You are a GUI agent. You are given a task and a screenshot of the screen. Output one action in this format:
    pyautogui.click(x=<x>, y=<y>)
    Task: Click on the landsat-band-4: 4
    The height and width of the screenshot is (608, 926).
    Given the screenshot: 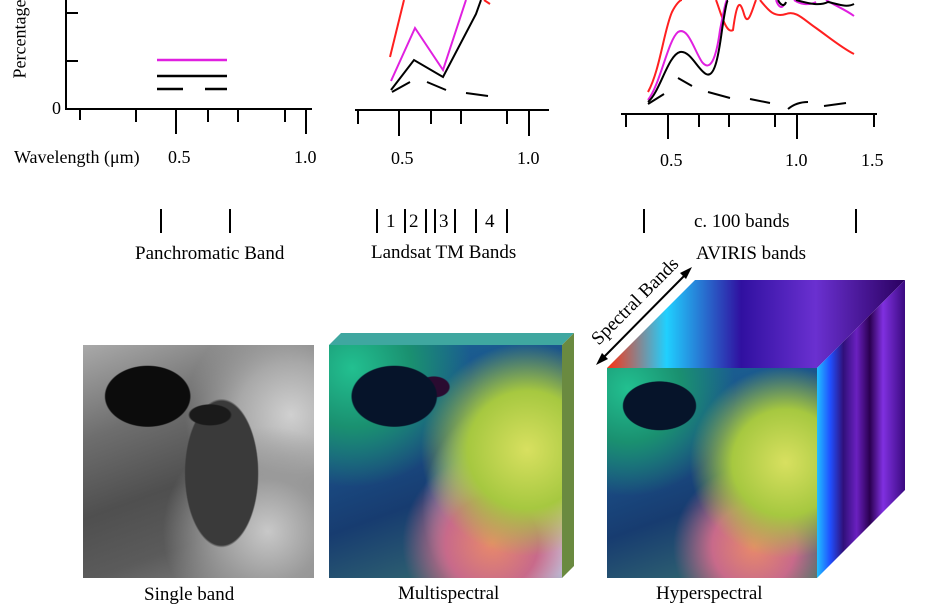 What is the action you would take?
    pyautogui.click(x=490, y=221)
    